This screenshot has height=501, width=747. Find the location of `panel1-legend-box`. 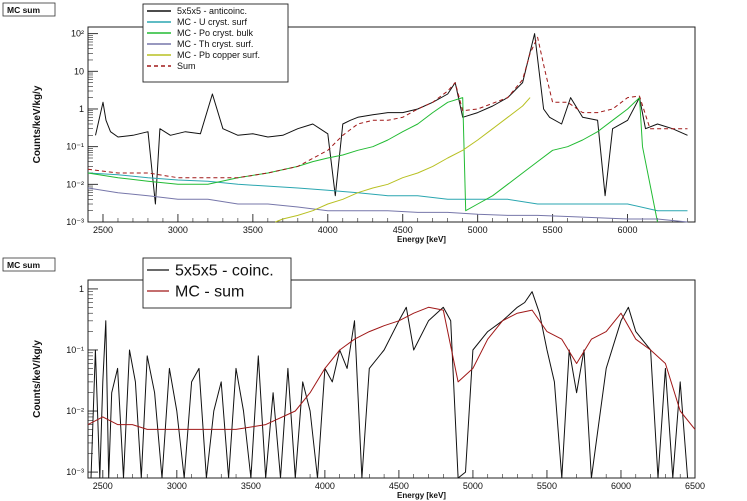

panel1-legend-box is located at coordinates (215, 43).